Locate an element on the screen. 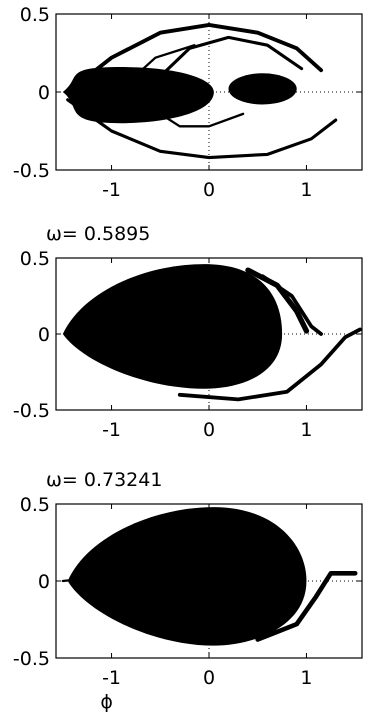 This screenshot has height=716, width=366. phase-regions is located at coordinates (200, 91).